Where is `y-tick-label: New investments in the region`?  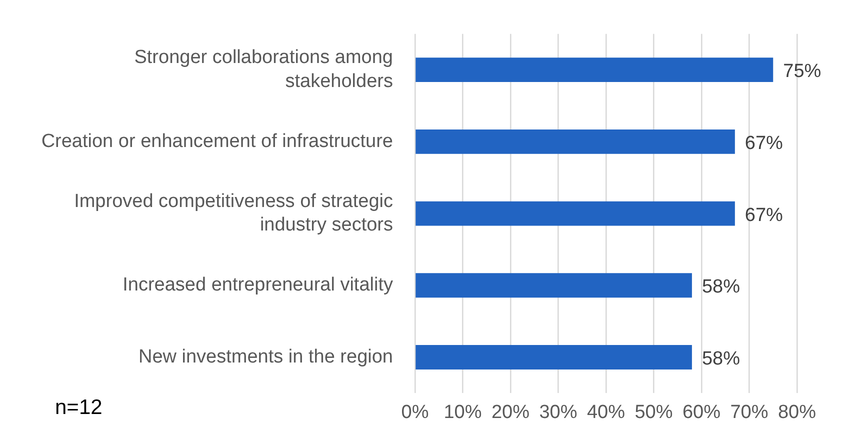 y-tick-label: New investments in the region is located at coordinates (265, 357).